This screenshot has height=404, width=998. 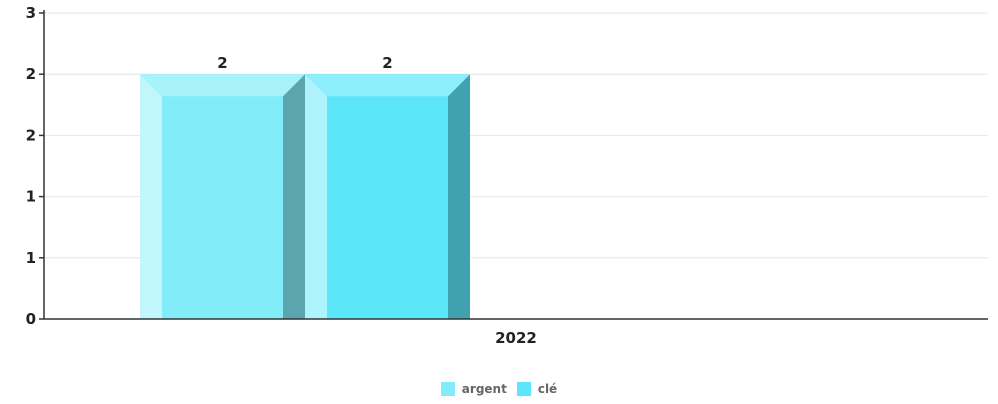 I want to click on bar-clé-2022, so click(x=387, y=196).